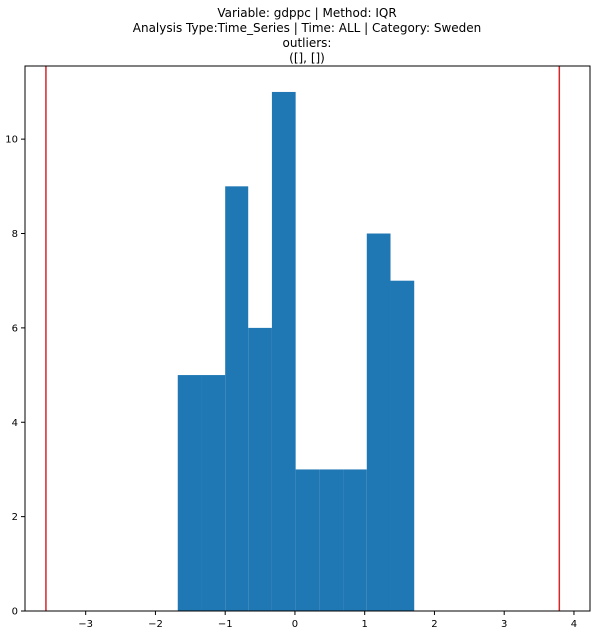  I want to click on chart-title-line: outliers:, so click(307, 43).